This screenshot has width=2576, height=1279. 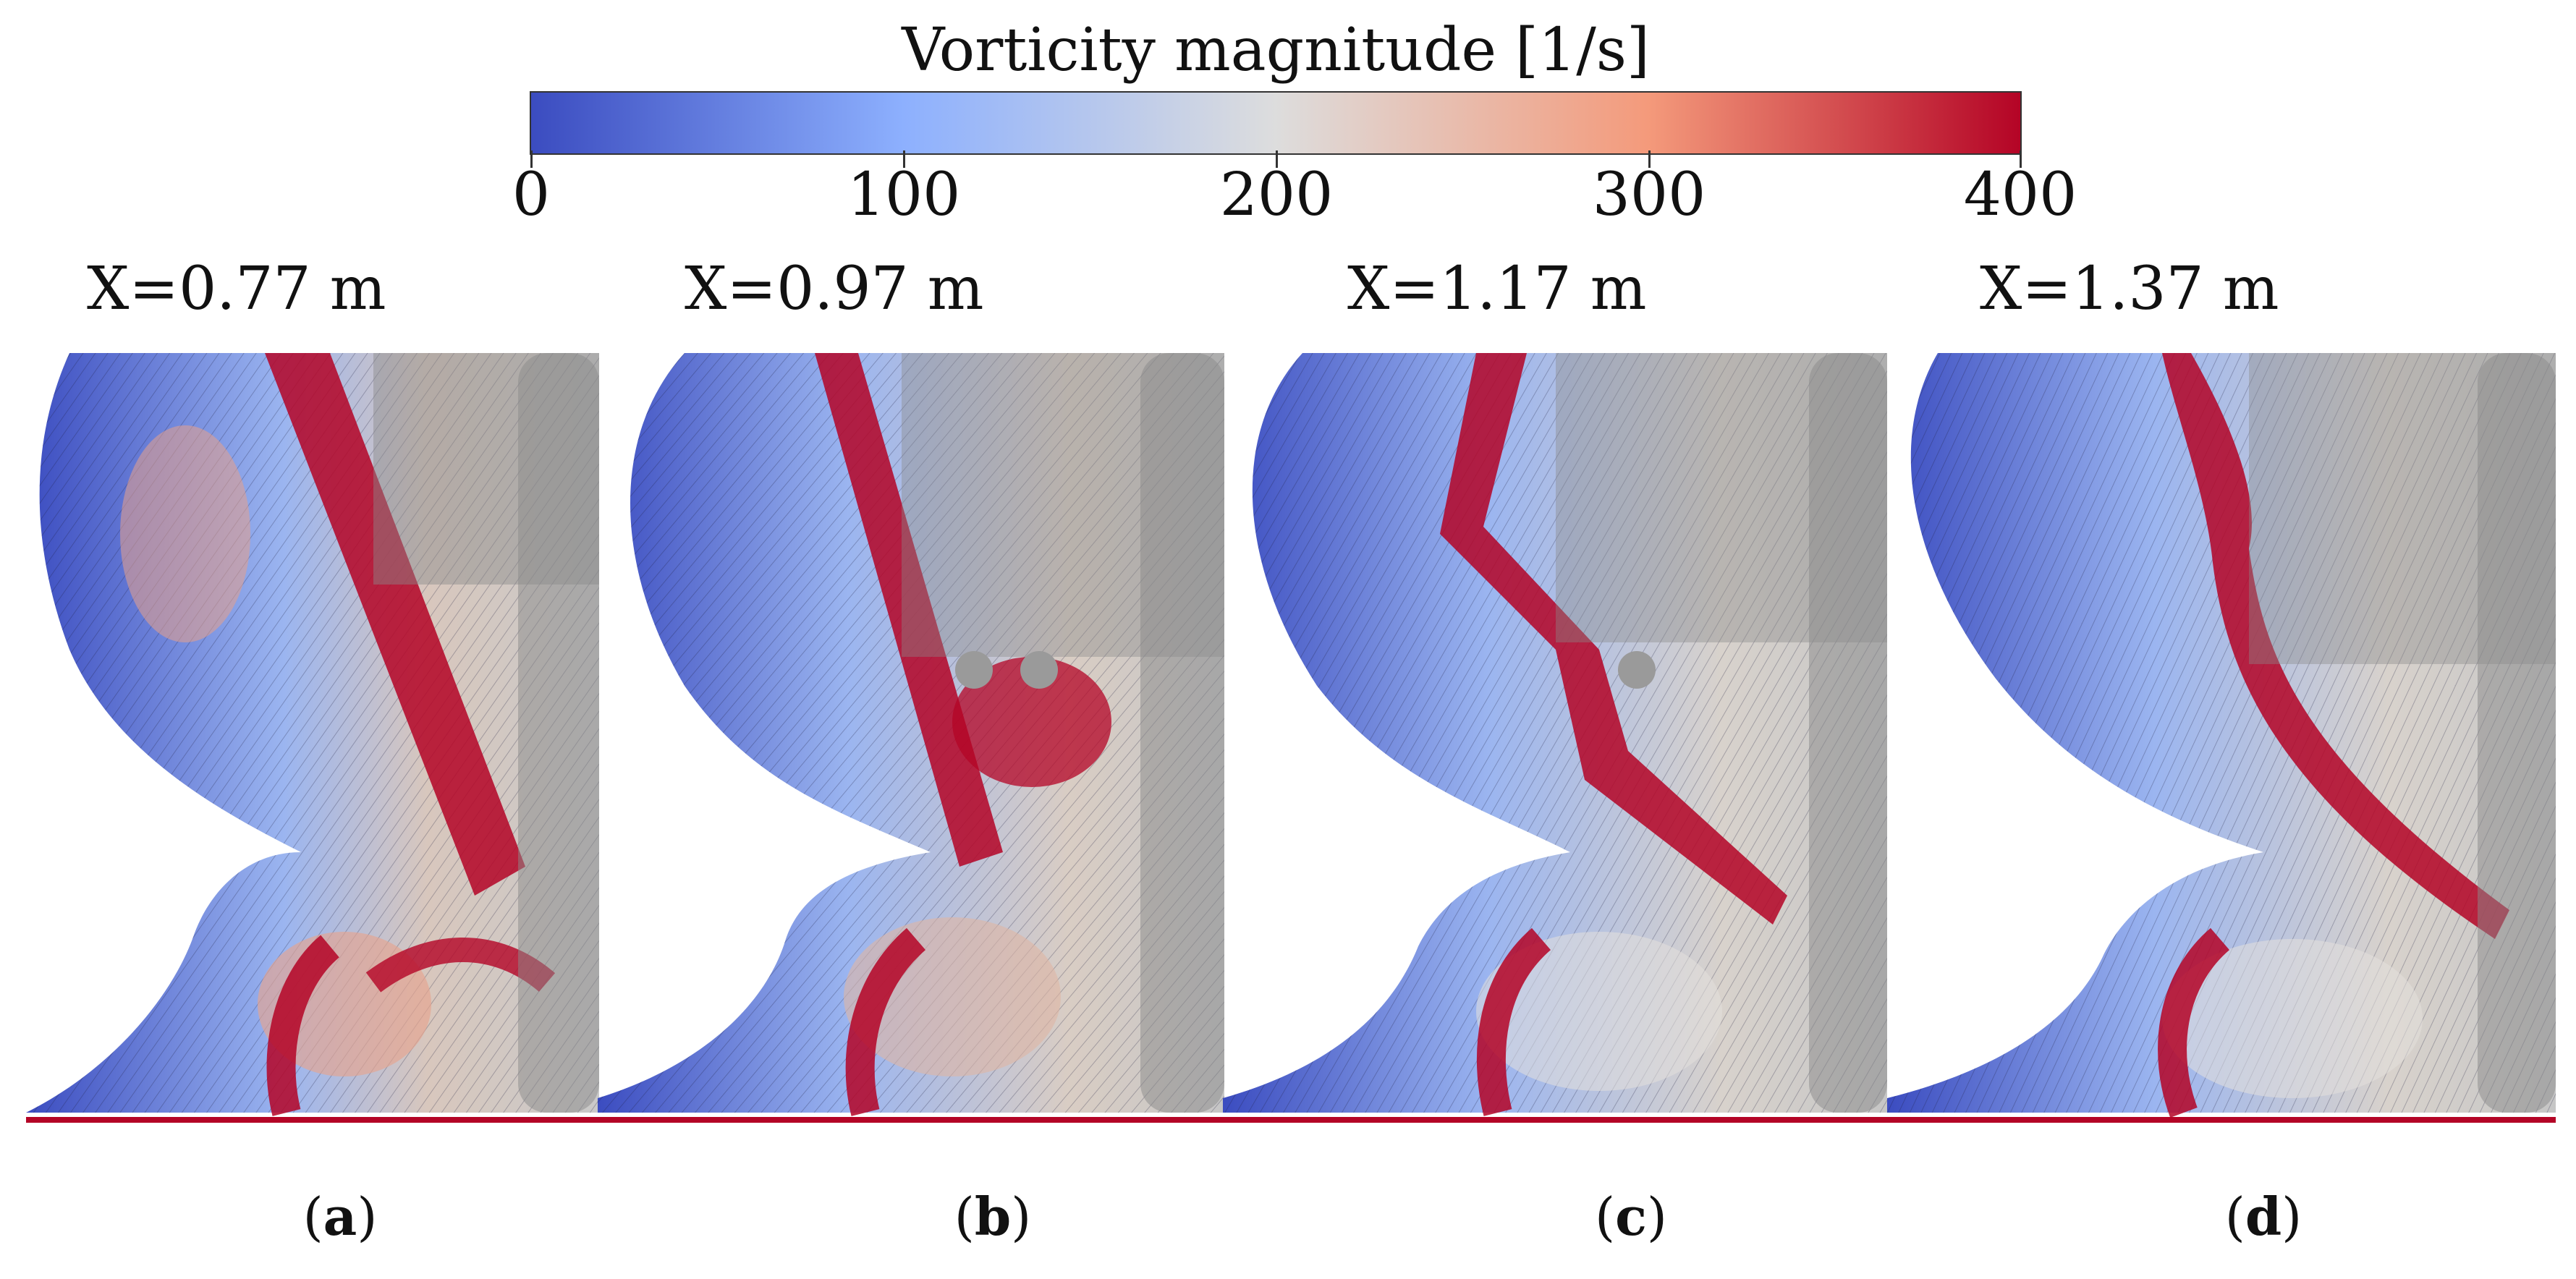 I want to click on caption-letter: c, so click(x=1631, y=1216).